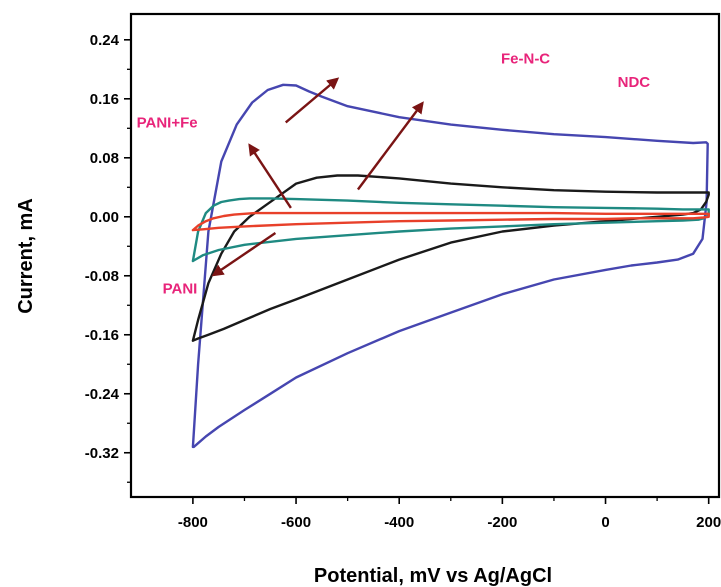  I want to click on y-tick-label: -0.08, so click(102, 276).